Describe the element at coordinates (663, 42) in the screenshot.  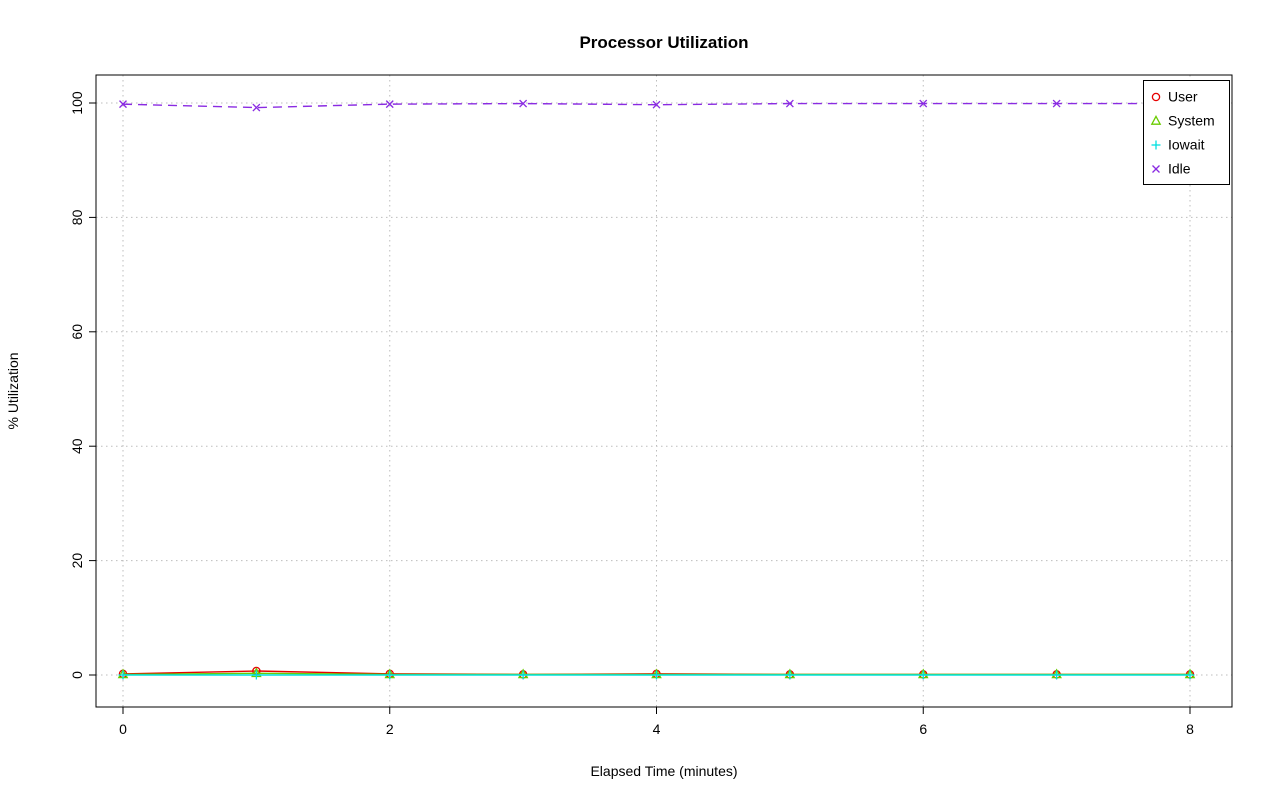
I see `chart-title: Processor Utilization` at that location.